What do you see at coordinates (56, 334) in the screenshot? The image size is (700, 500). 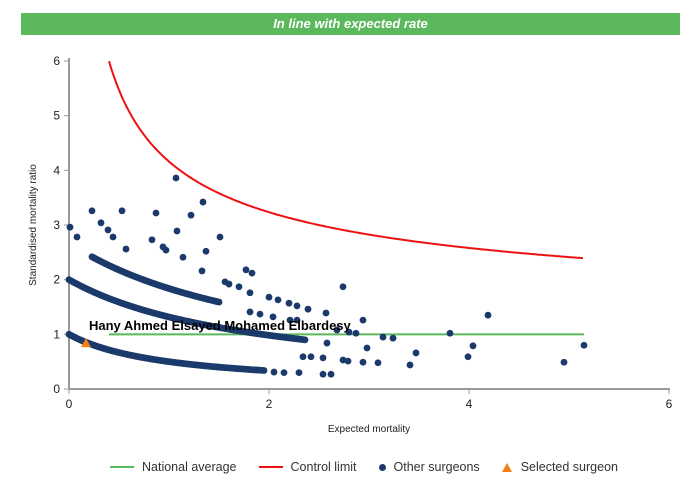 I see `y-tick-label: 1` at bounding box center [56, 334].